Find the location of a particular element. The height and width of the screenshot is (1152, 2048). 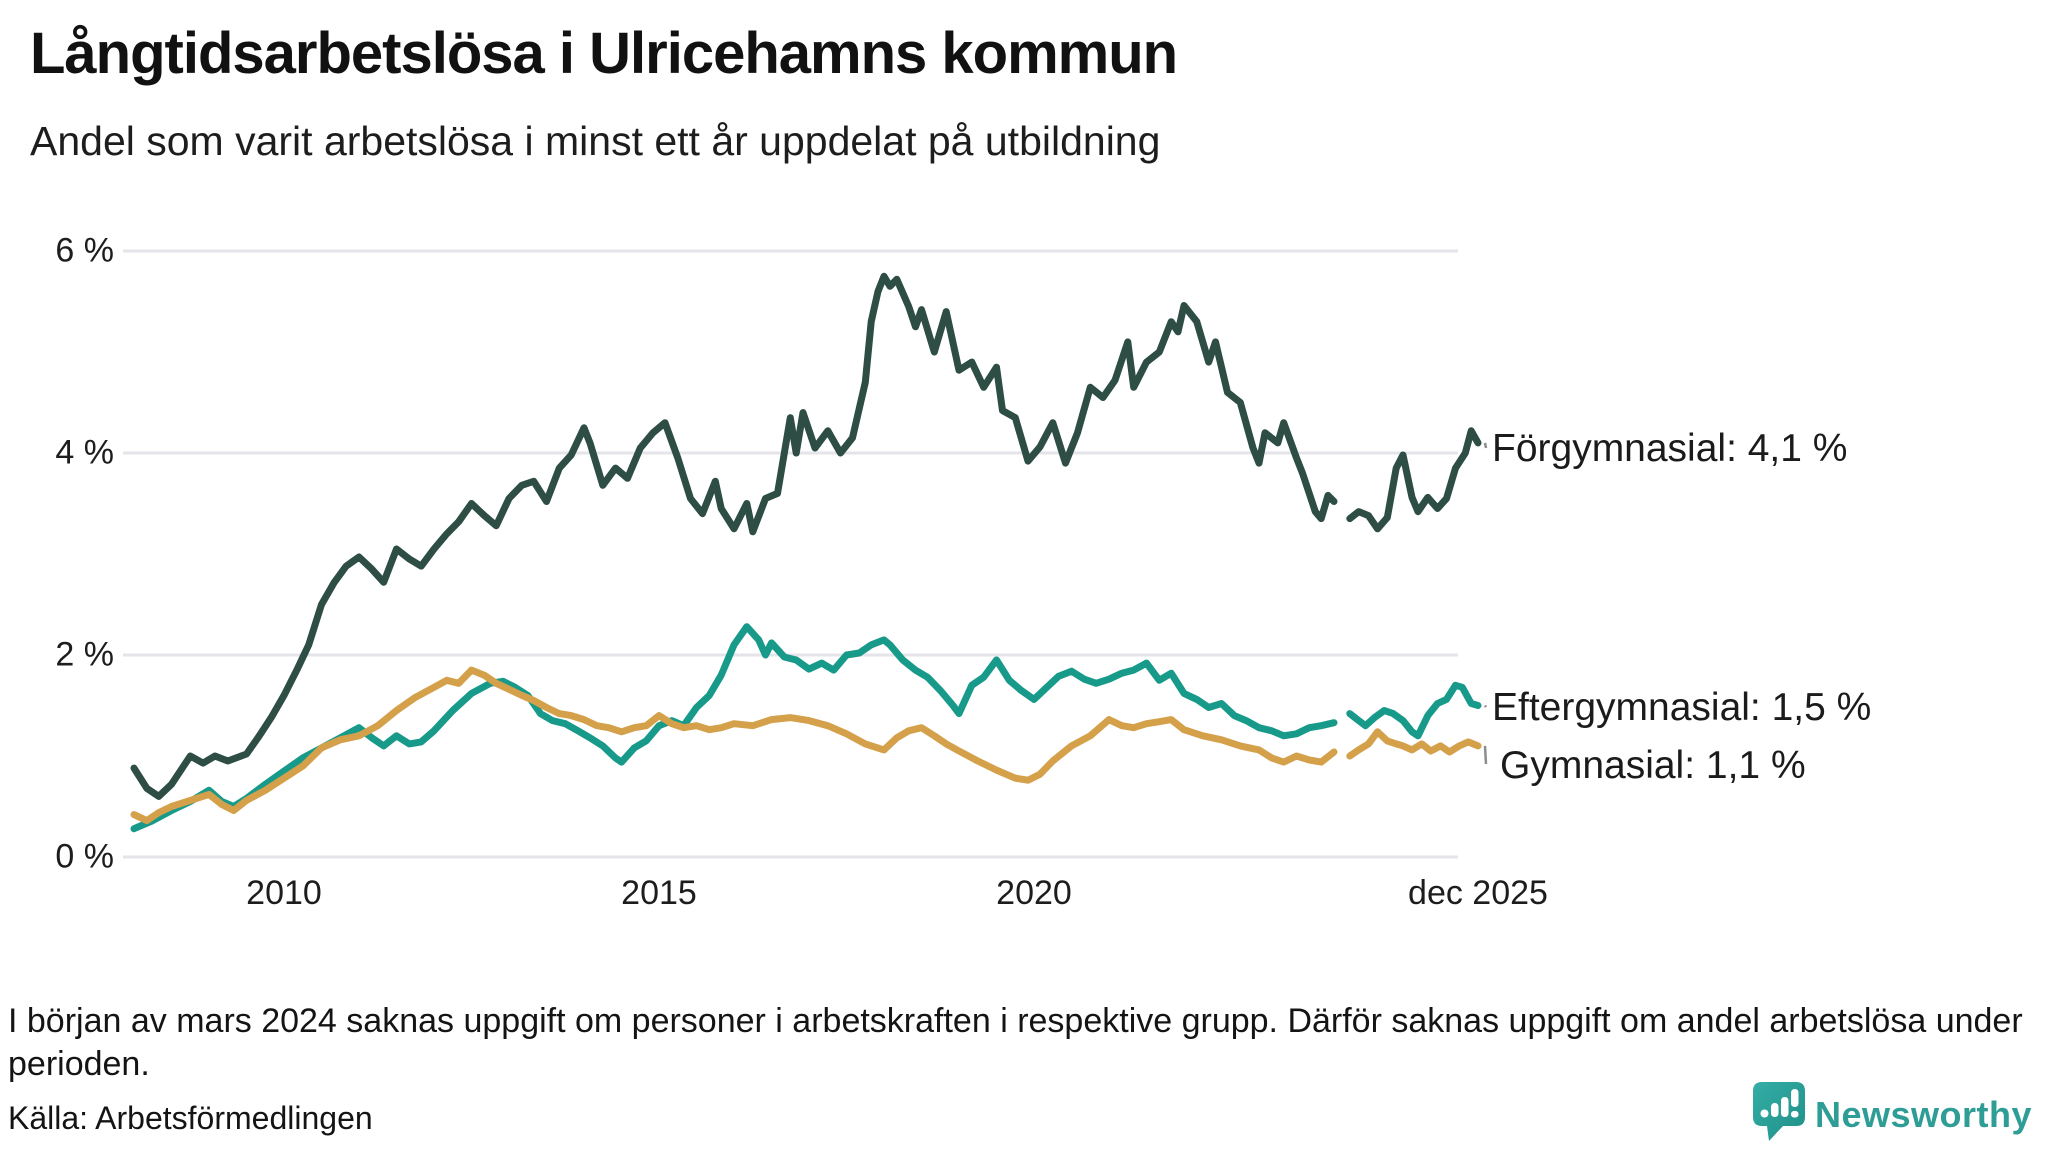

line-forgymnasial-seg2 is located at coordinates (1414, 480).